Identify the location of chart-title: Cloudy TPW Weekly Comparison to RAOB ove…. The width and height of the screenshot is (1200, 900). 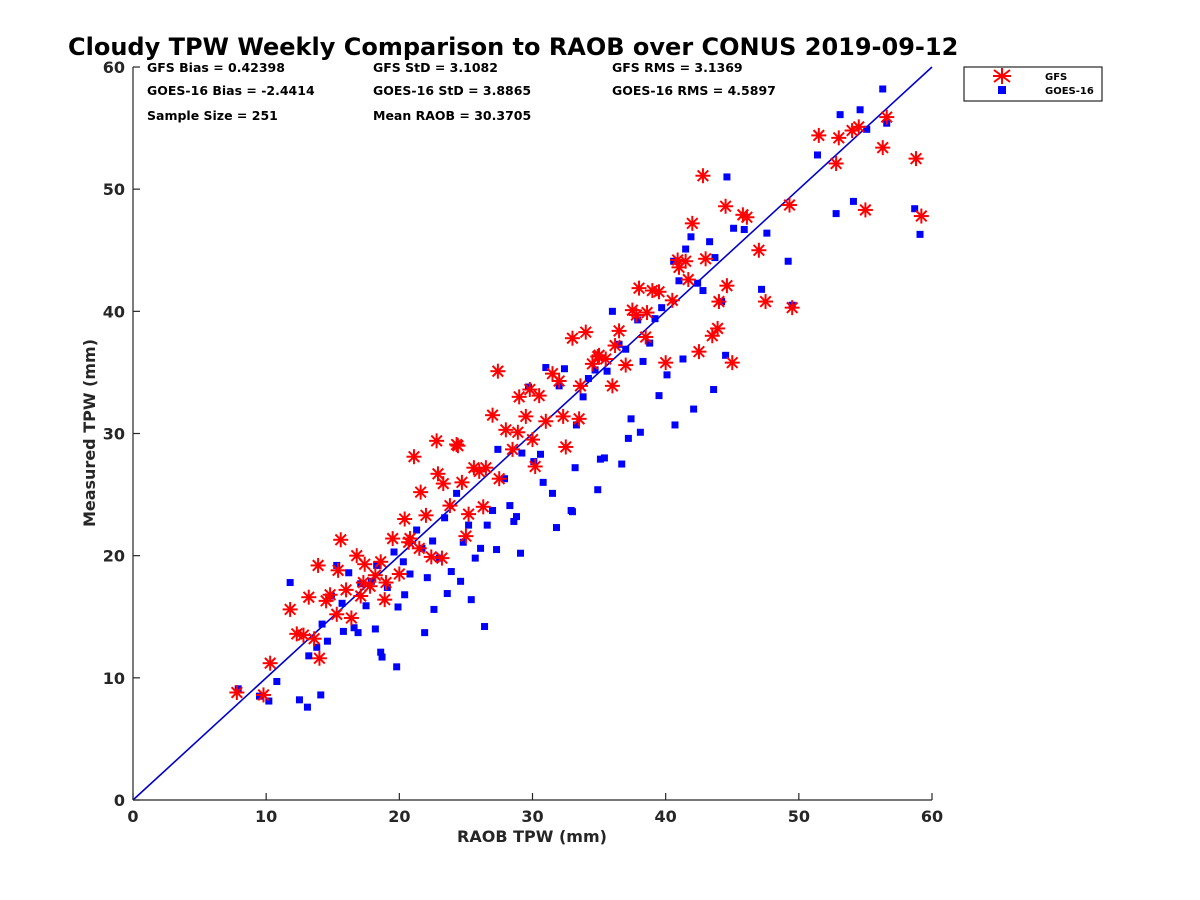
(513, 47).